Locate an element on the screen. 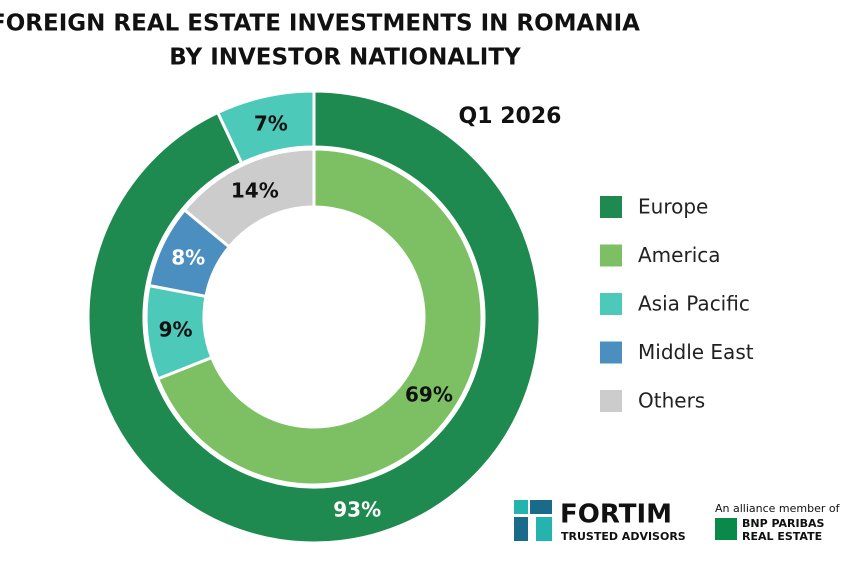  data-label: 7% is located at coordinates (271, 123).